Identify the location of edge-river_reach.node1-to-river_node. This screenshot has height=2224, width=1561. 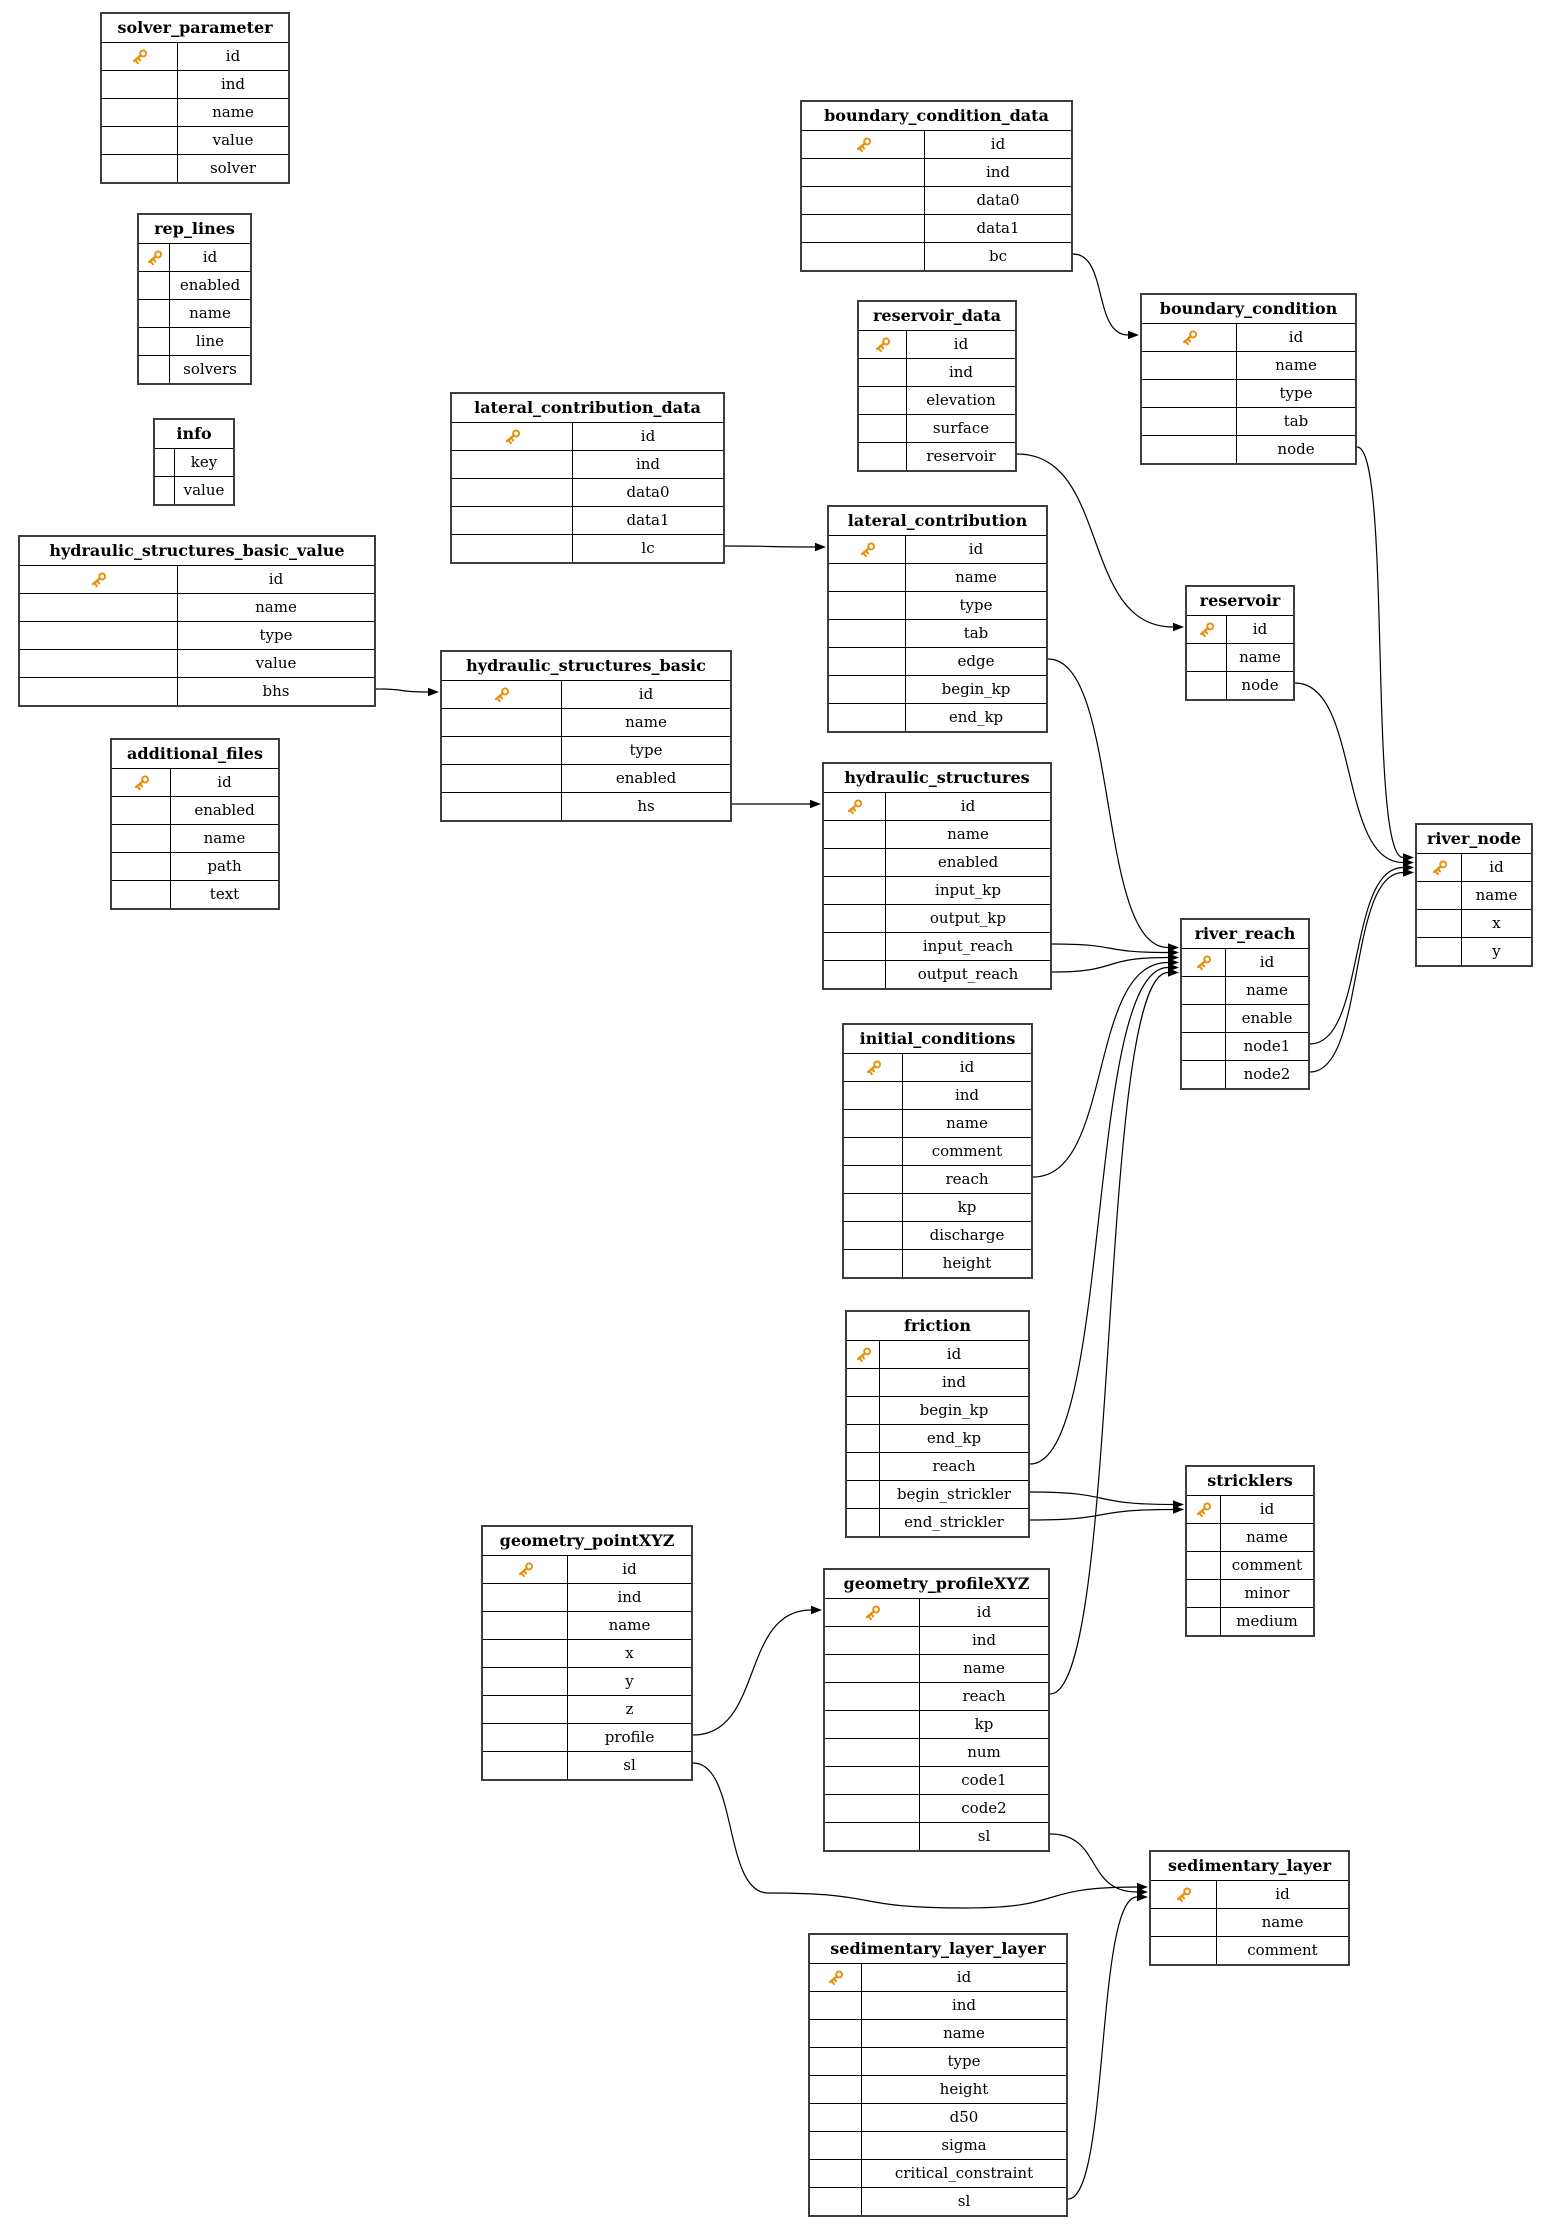
(1356, 955).